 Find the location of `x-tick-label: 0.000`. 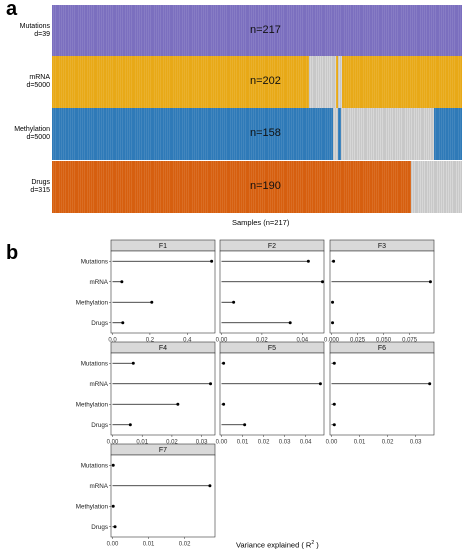

x-tick-label: 0.000 is located at coordinates (332, 341).